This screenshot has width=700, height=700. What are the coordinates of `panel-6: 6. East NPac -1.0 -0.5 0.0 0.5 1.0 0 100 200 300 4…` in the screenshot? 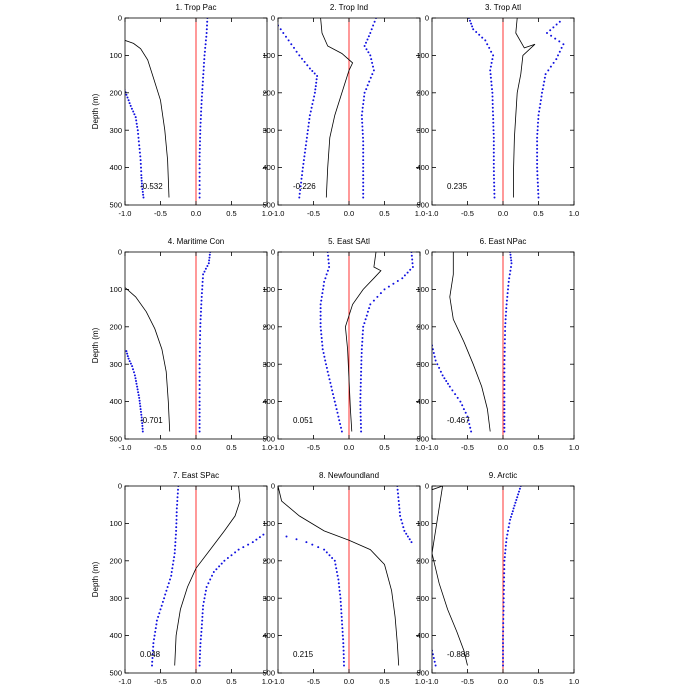 It's located at (497, 344).